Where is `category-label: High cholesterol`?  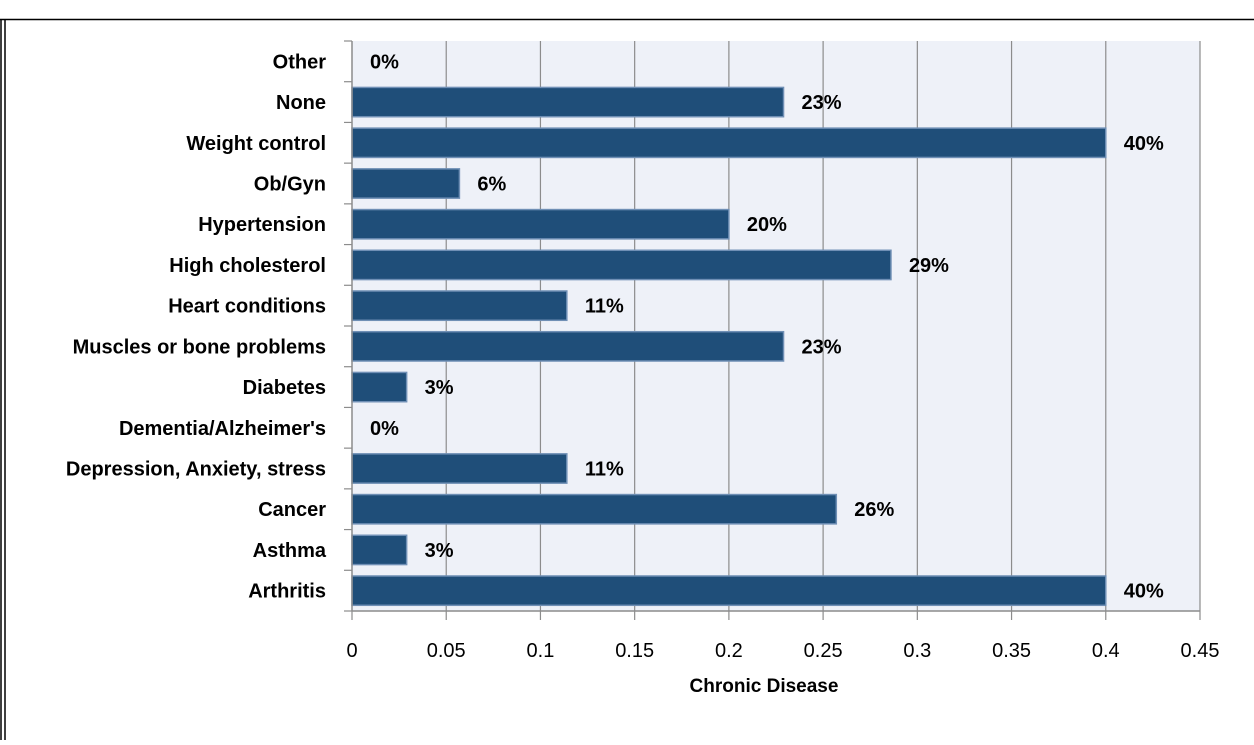
category-label: High cholesterol is located at coordinates (247, 266).